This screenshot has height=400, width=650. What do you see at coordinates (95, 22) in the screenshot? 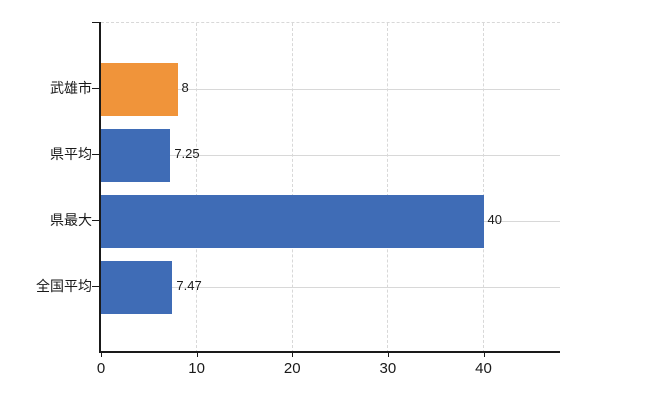
I see `y-axis-end-tick` at bounding box center [95, 22].